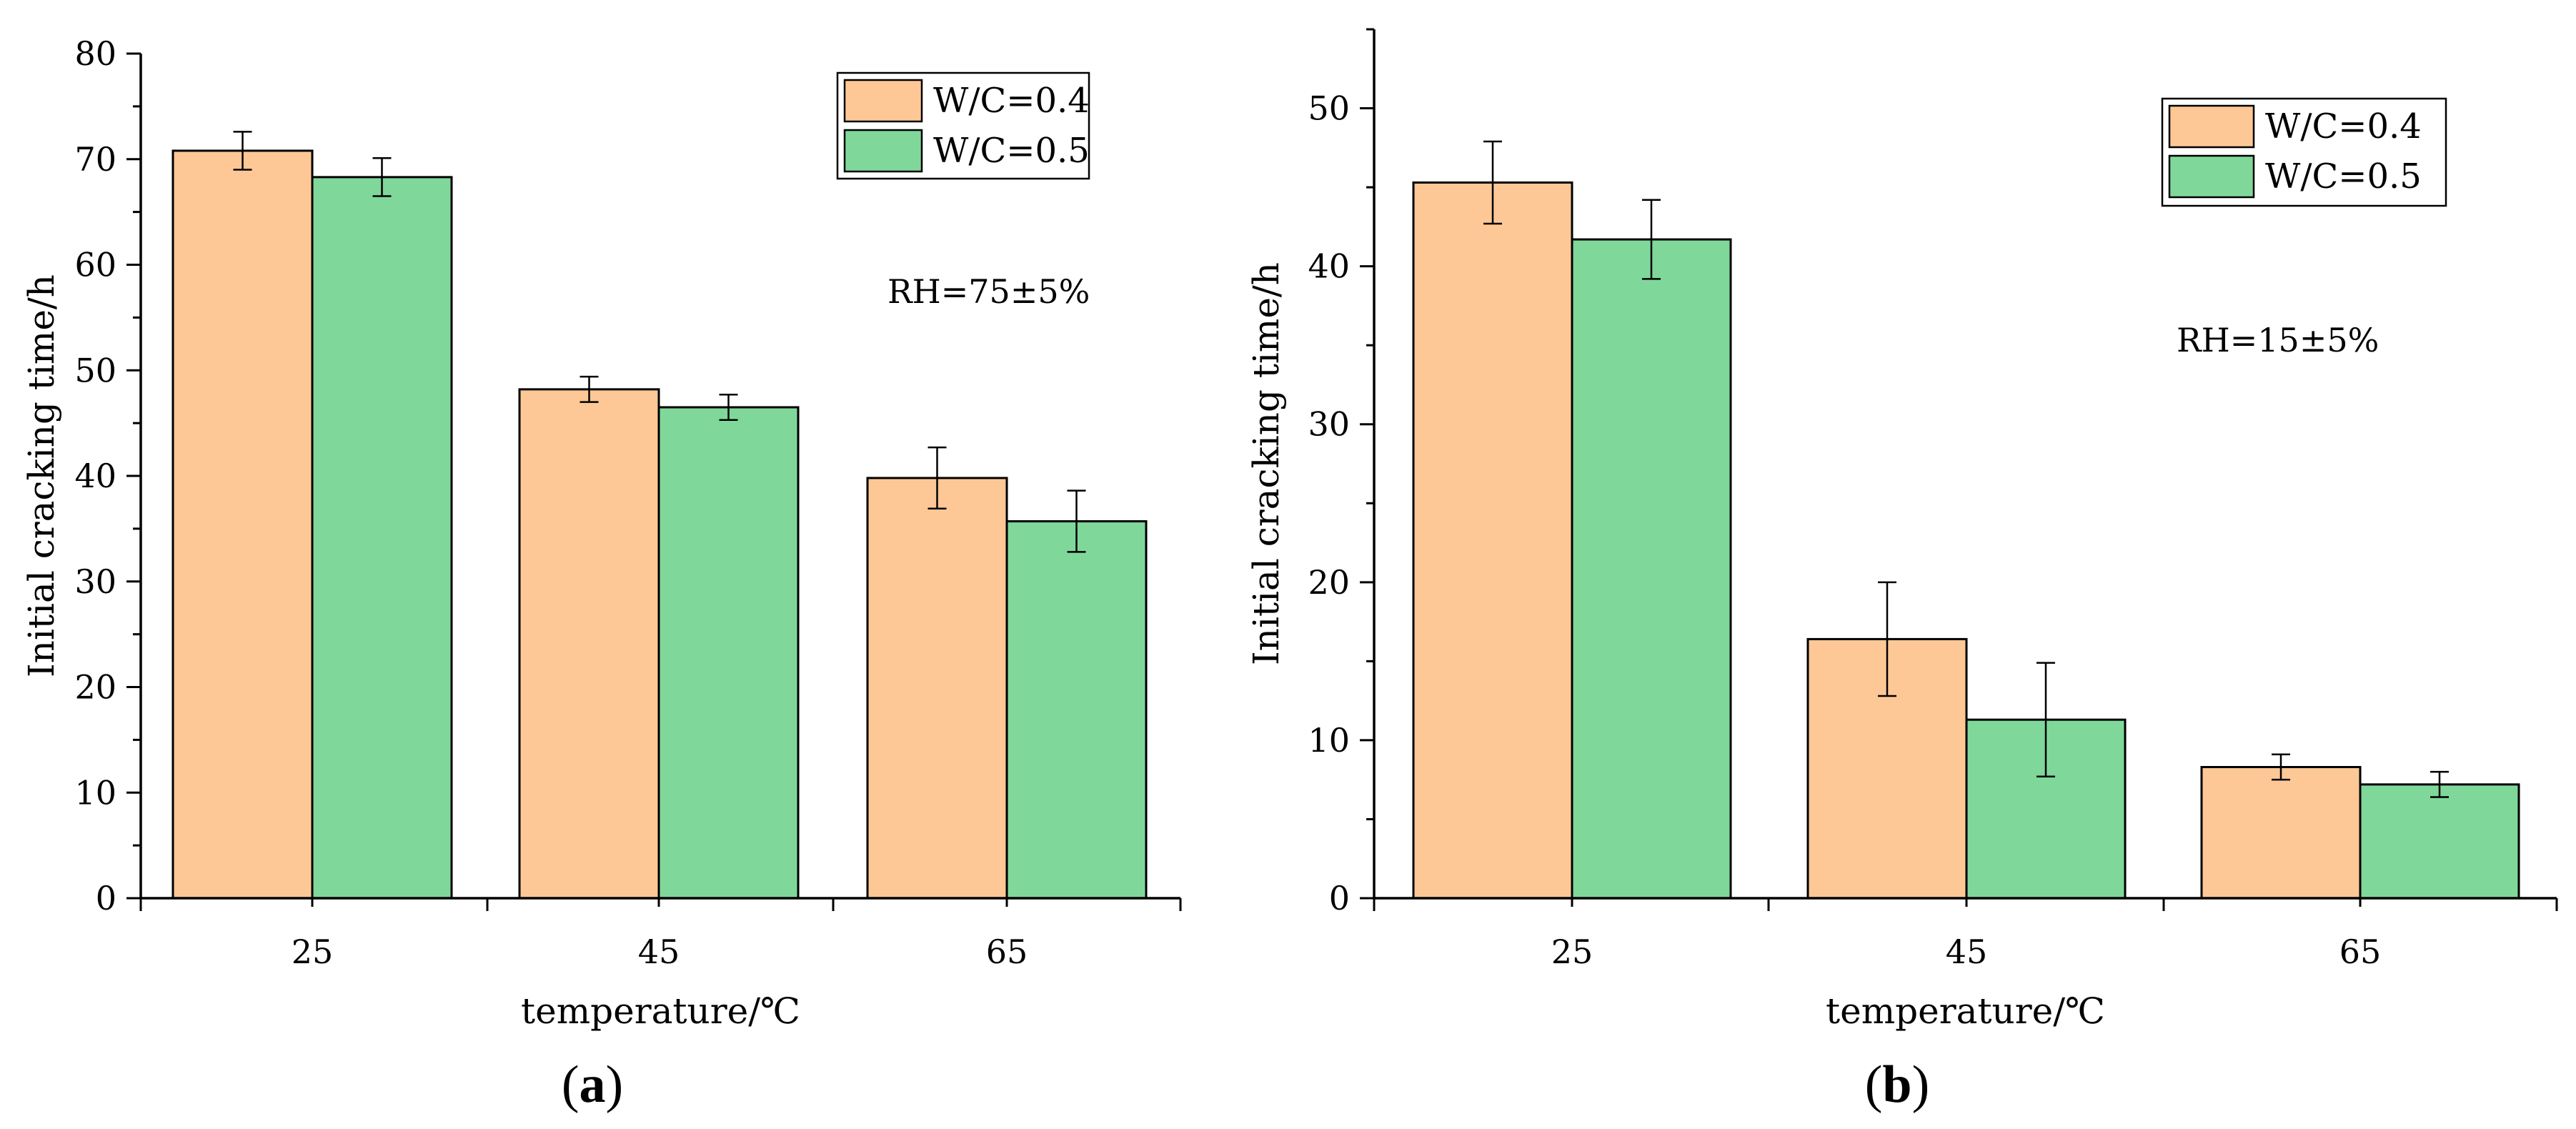 The width and height of the screenshot is (2576, 1129). What do you see at coordinates (988, 292) in the screenshot?
I see `annotation: RH=75±5%` at bounding box center [988, 292].